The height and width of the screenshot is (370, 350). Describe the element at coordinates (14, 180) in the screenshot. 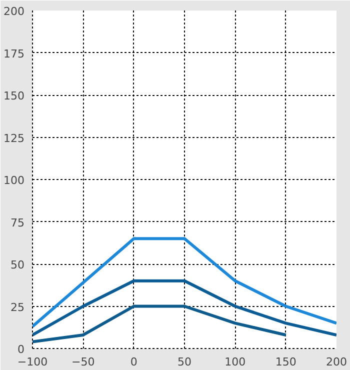

I see `y-tick-label: 100` at that location.